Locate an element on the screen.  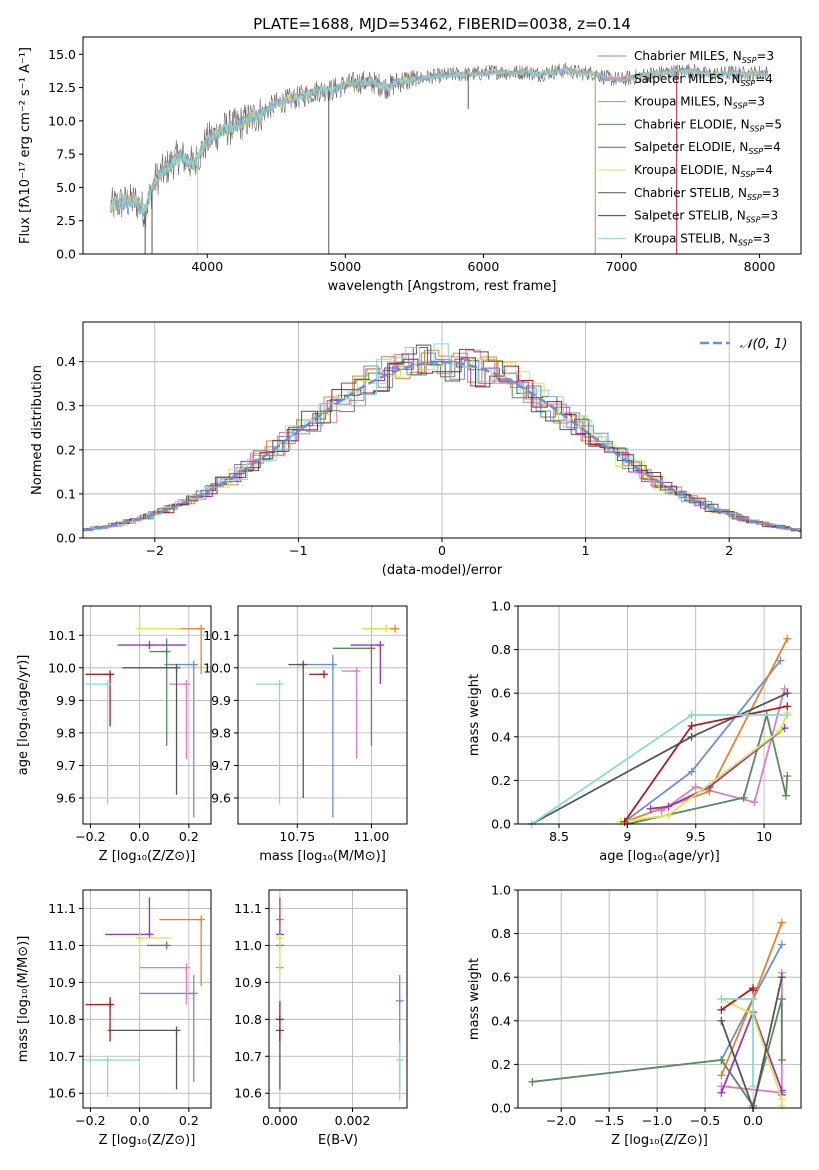
x-tick-label: −1 is located at coordinates (298, 550).